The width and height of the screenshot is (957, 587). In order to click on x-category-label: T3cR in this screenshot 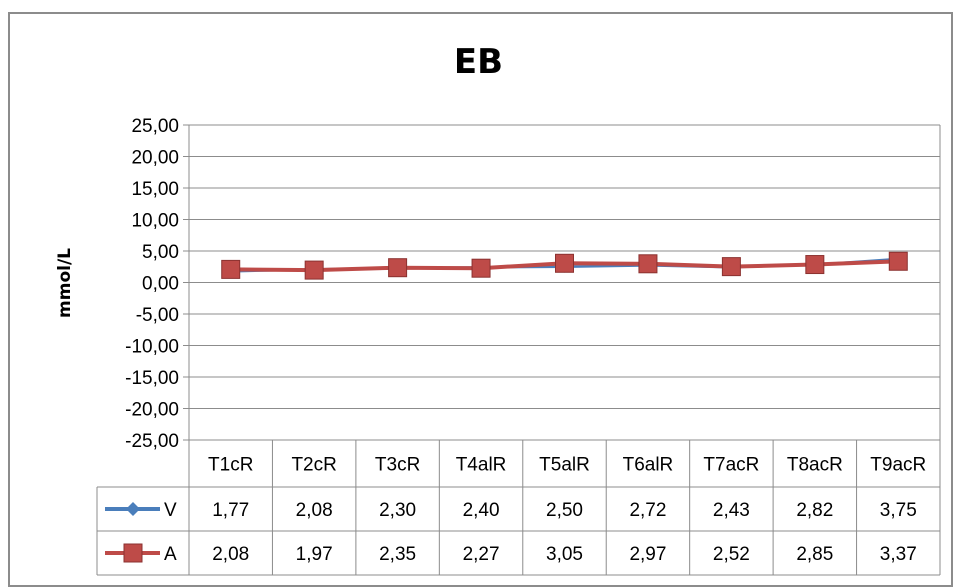, I will do `click(397, 465)`.